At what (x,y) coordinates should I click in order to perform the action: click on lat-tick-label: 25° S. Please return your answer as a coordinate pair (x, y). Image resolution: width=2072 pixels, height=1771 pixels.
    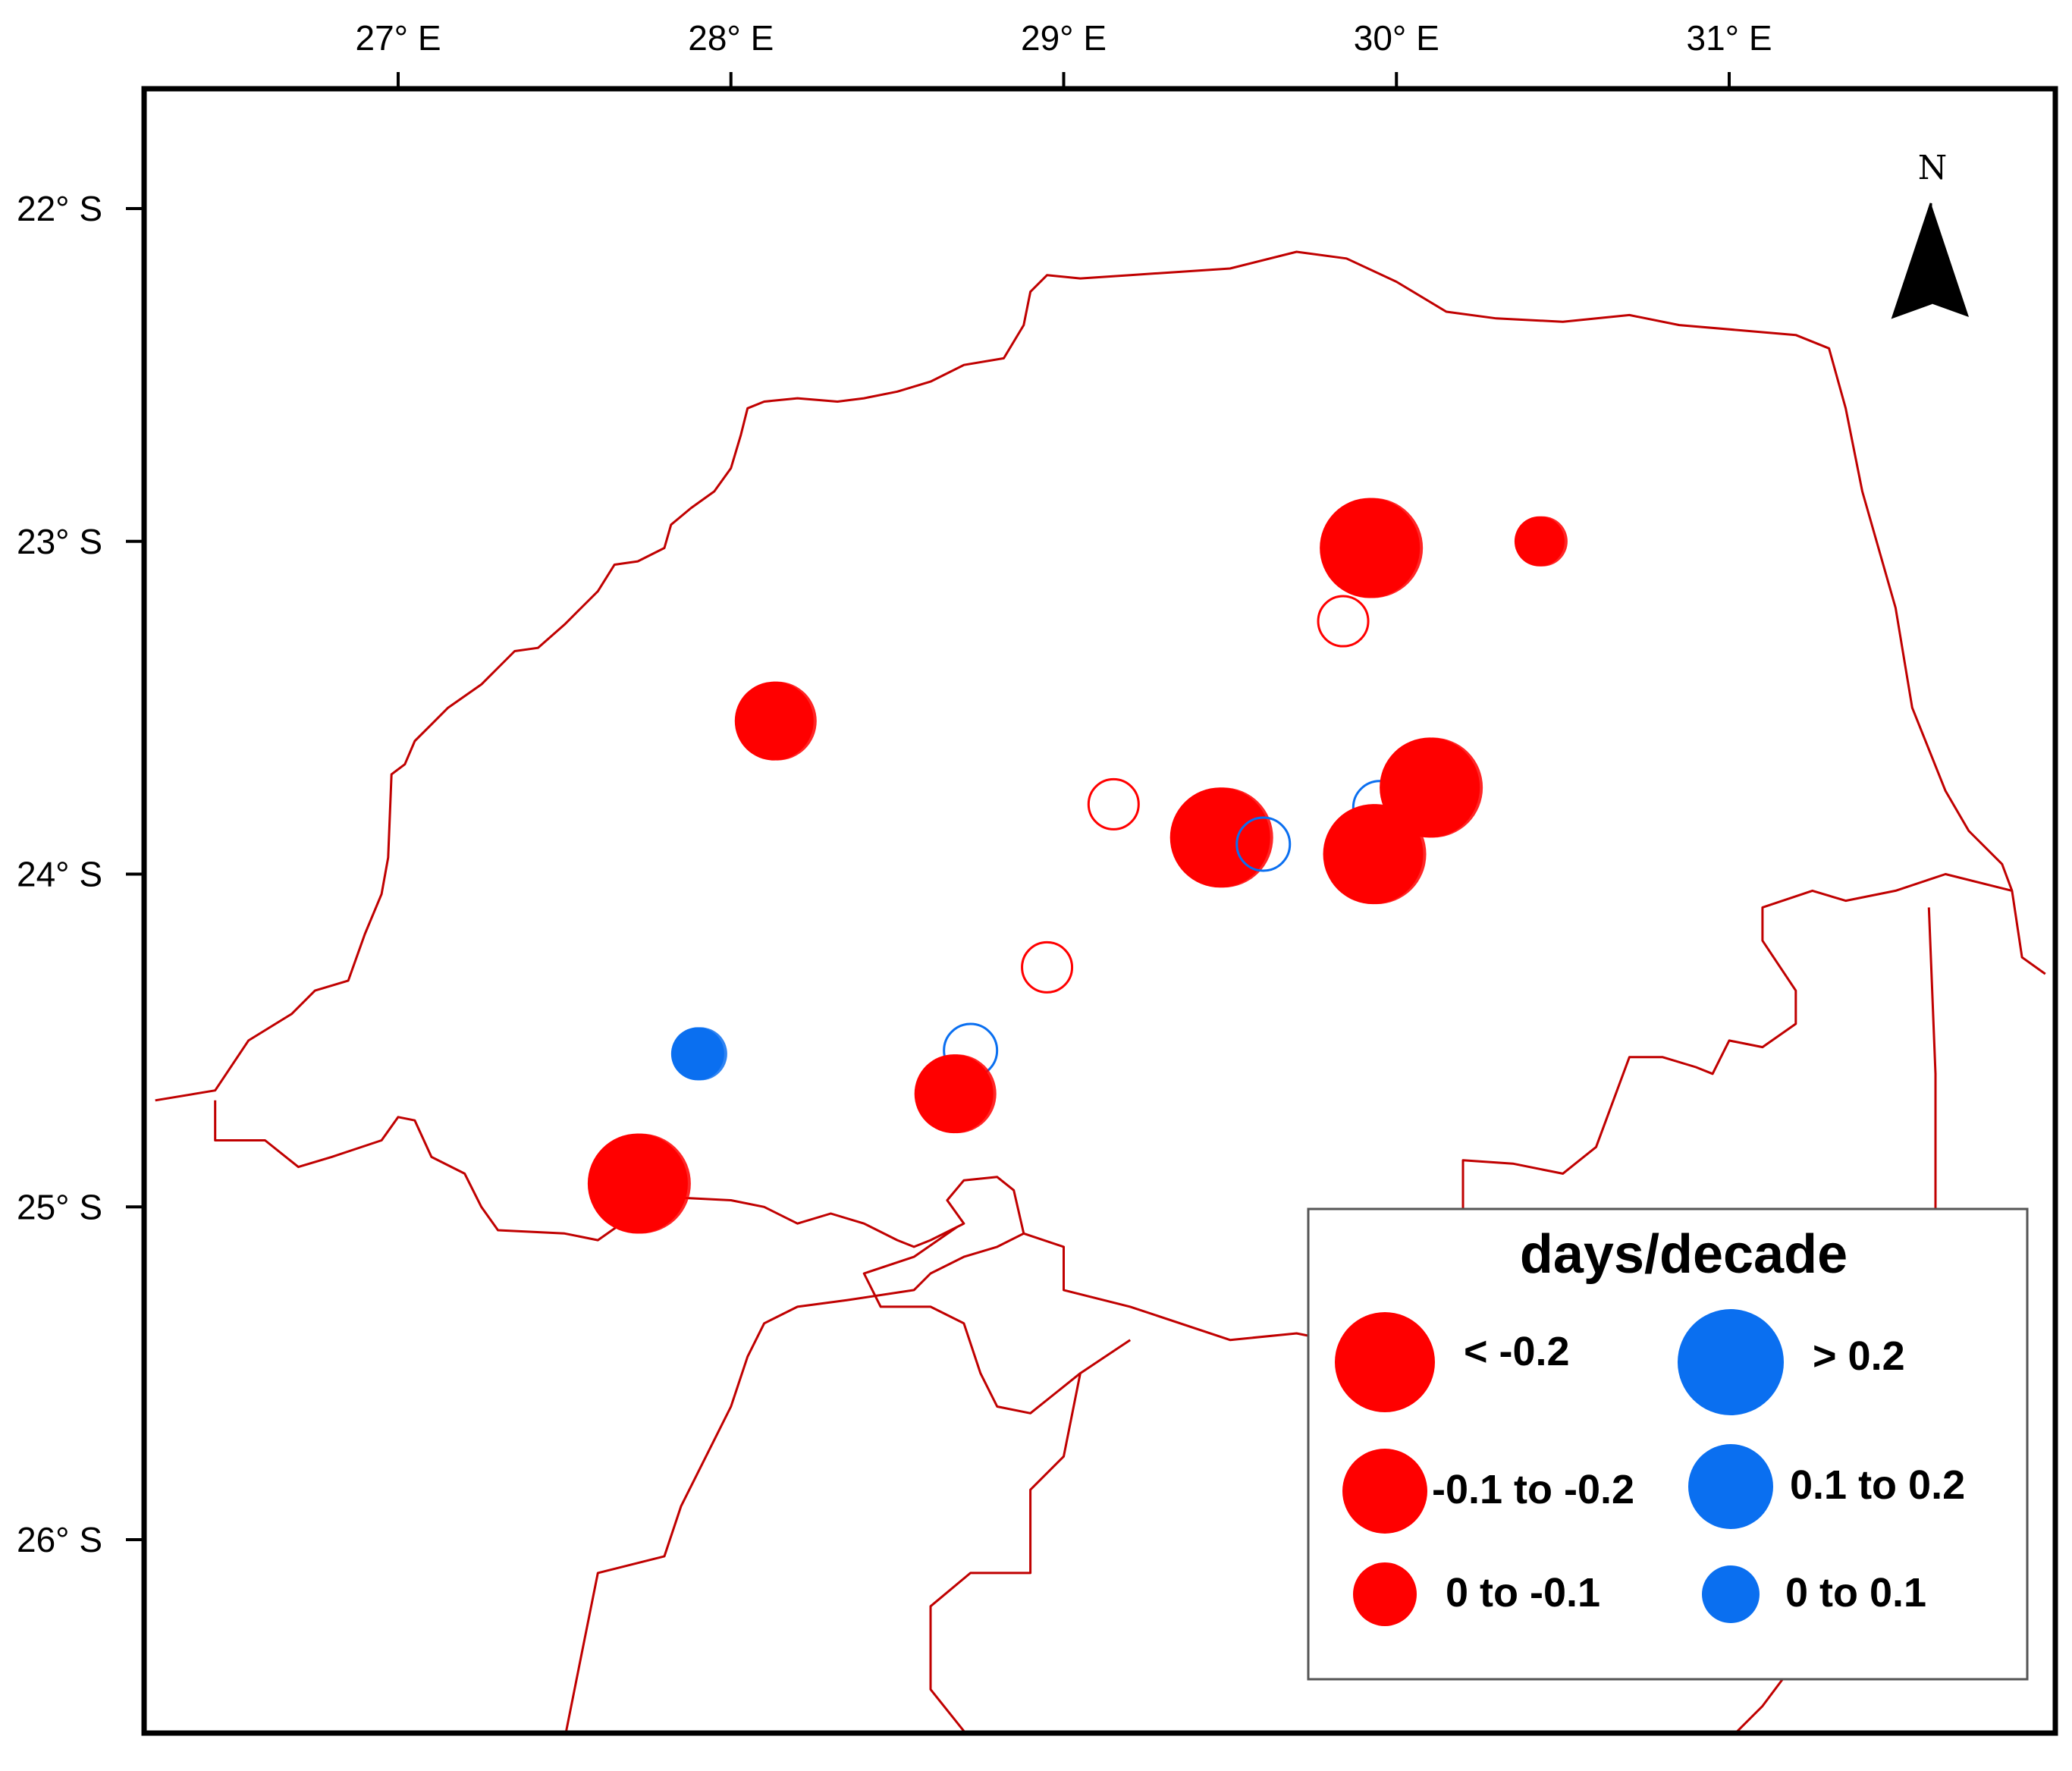
    Looking at the image, I should click on (59, 1206).